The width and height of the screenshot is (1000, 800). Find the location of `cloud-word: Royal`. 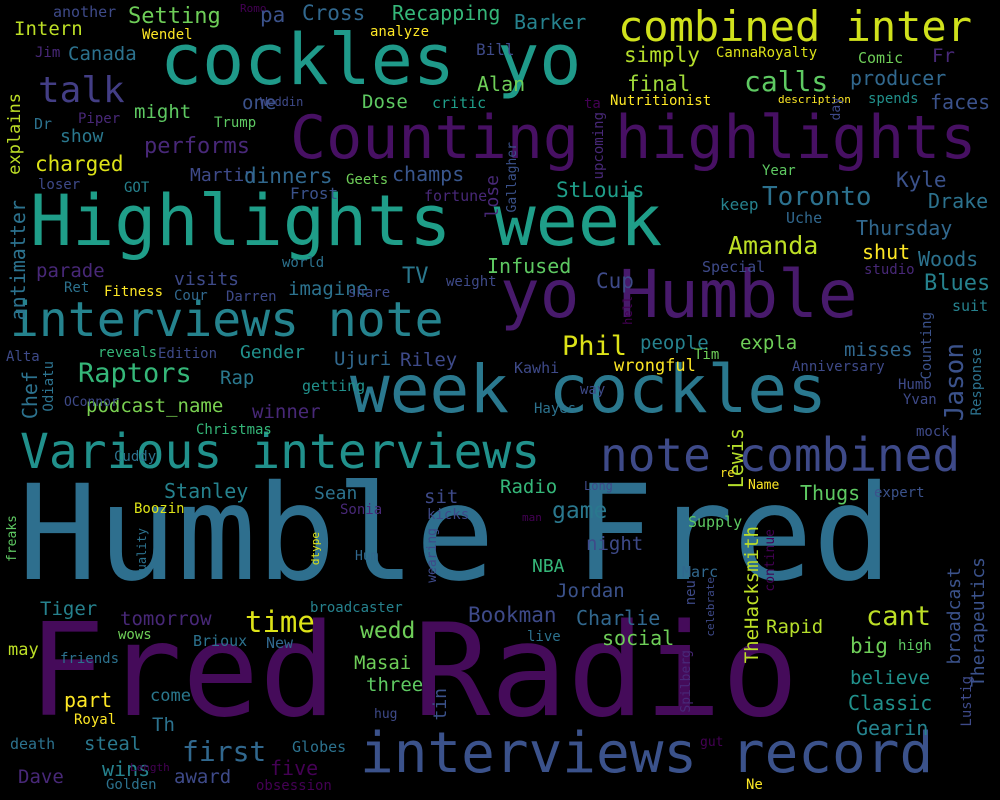

cloud-word: Royal is located at coordinates (95, 720).